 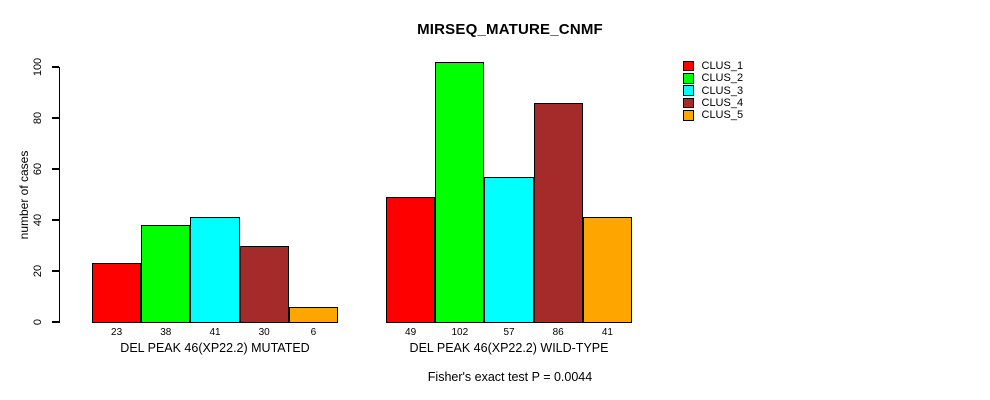 What do you see at coordinates (460, 192) in the screenshot?
I see `bar-clus_2-group2` at bounding box center [460, 192].